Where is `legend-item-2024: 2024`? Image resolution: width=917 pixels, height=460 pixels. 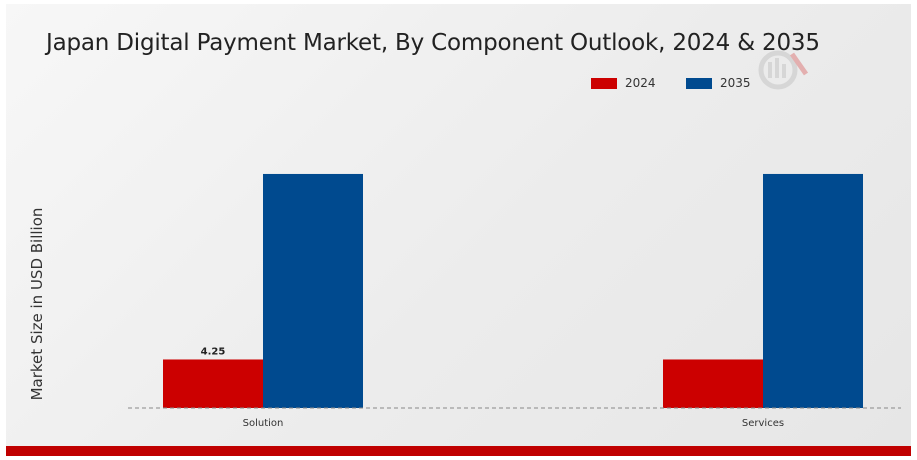
legend-item-2024: 2024 is located at coordinates (623, 83).